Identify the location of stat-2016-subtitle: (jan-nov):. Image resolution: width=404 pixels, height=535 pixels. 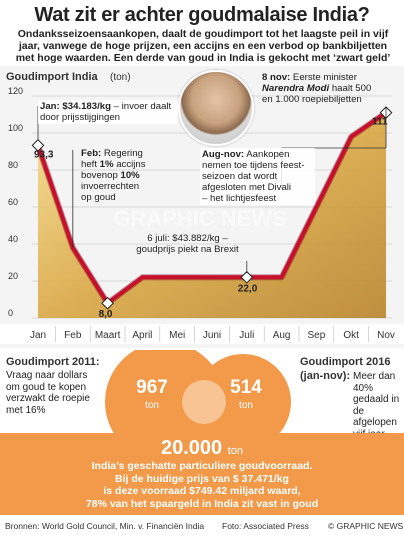
(325, 376).